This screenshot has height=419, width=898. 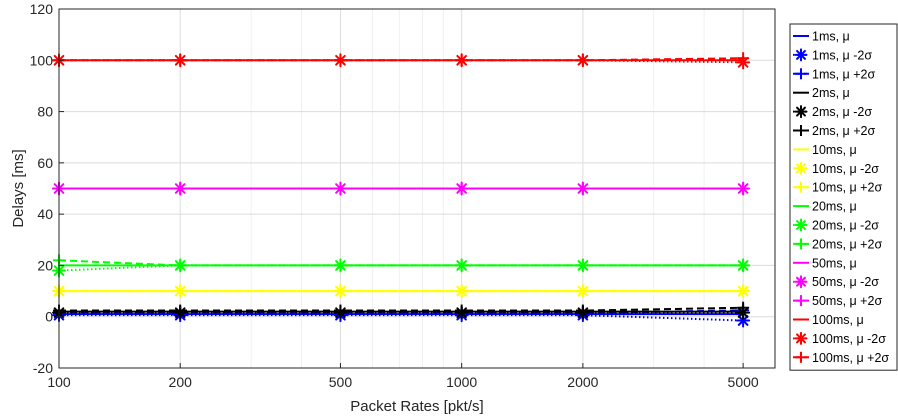 I want to click on y-tick-label: 100, so click(x=42, y=60).